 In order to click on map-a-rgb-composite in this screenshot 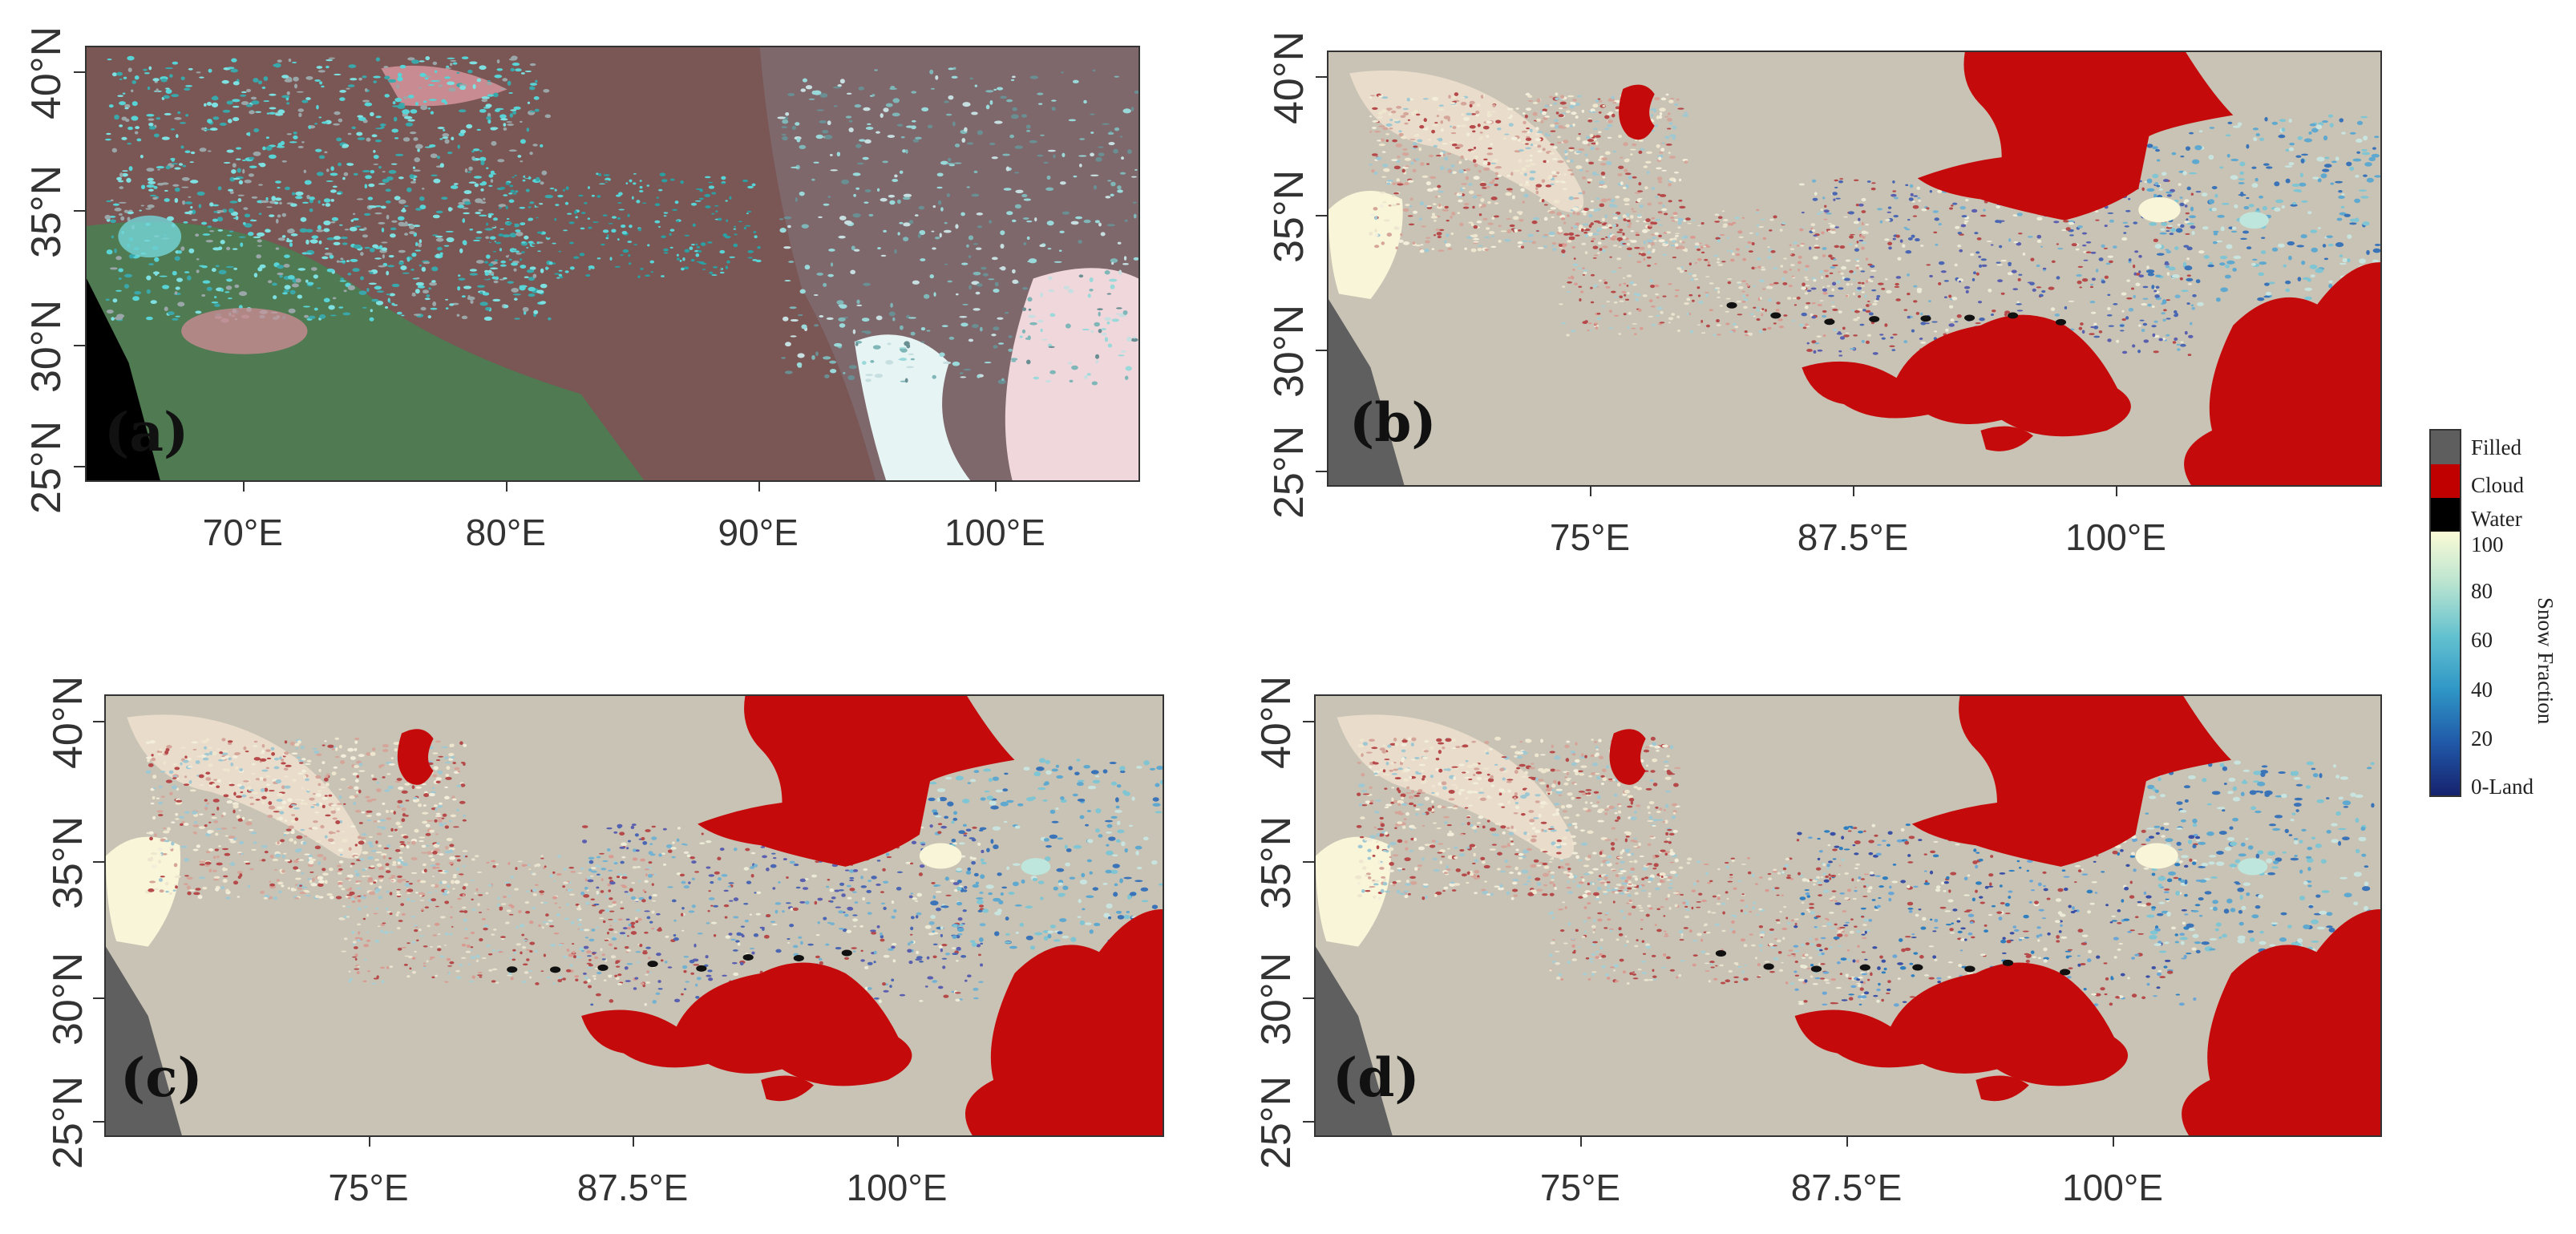, I will do `click(612, 264)`.